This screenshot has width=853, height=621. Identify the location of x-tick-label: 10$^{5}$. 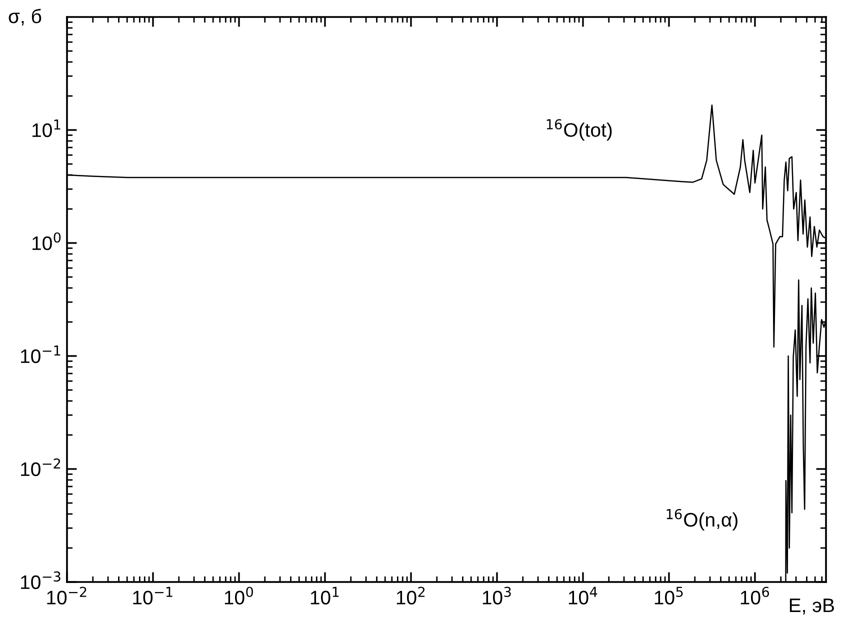
(668, 595).